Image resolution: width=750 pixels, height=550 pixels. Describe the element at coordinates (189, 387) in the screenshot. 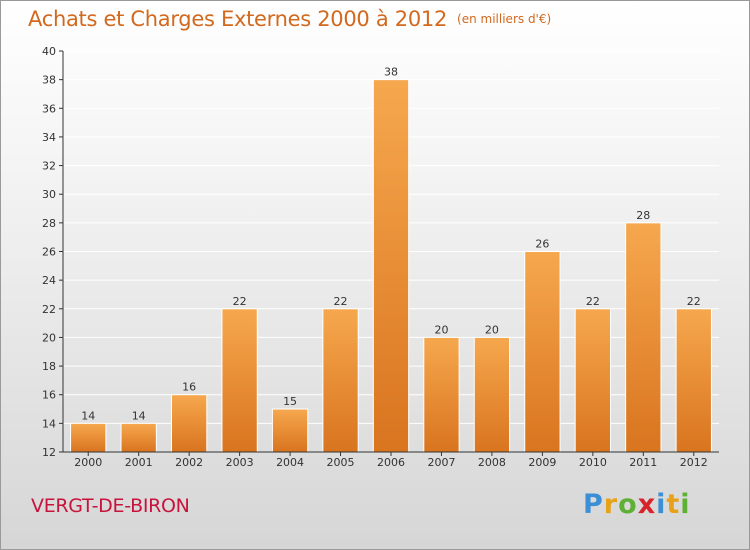

I see `bar-value-label: 16` at that location.